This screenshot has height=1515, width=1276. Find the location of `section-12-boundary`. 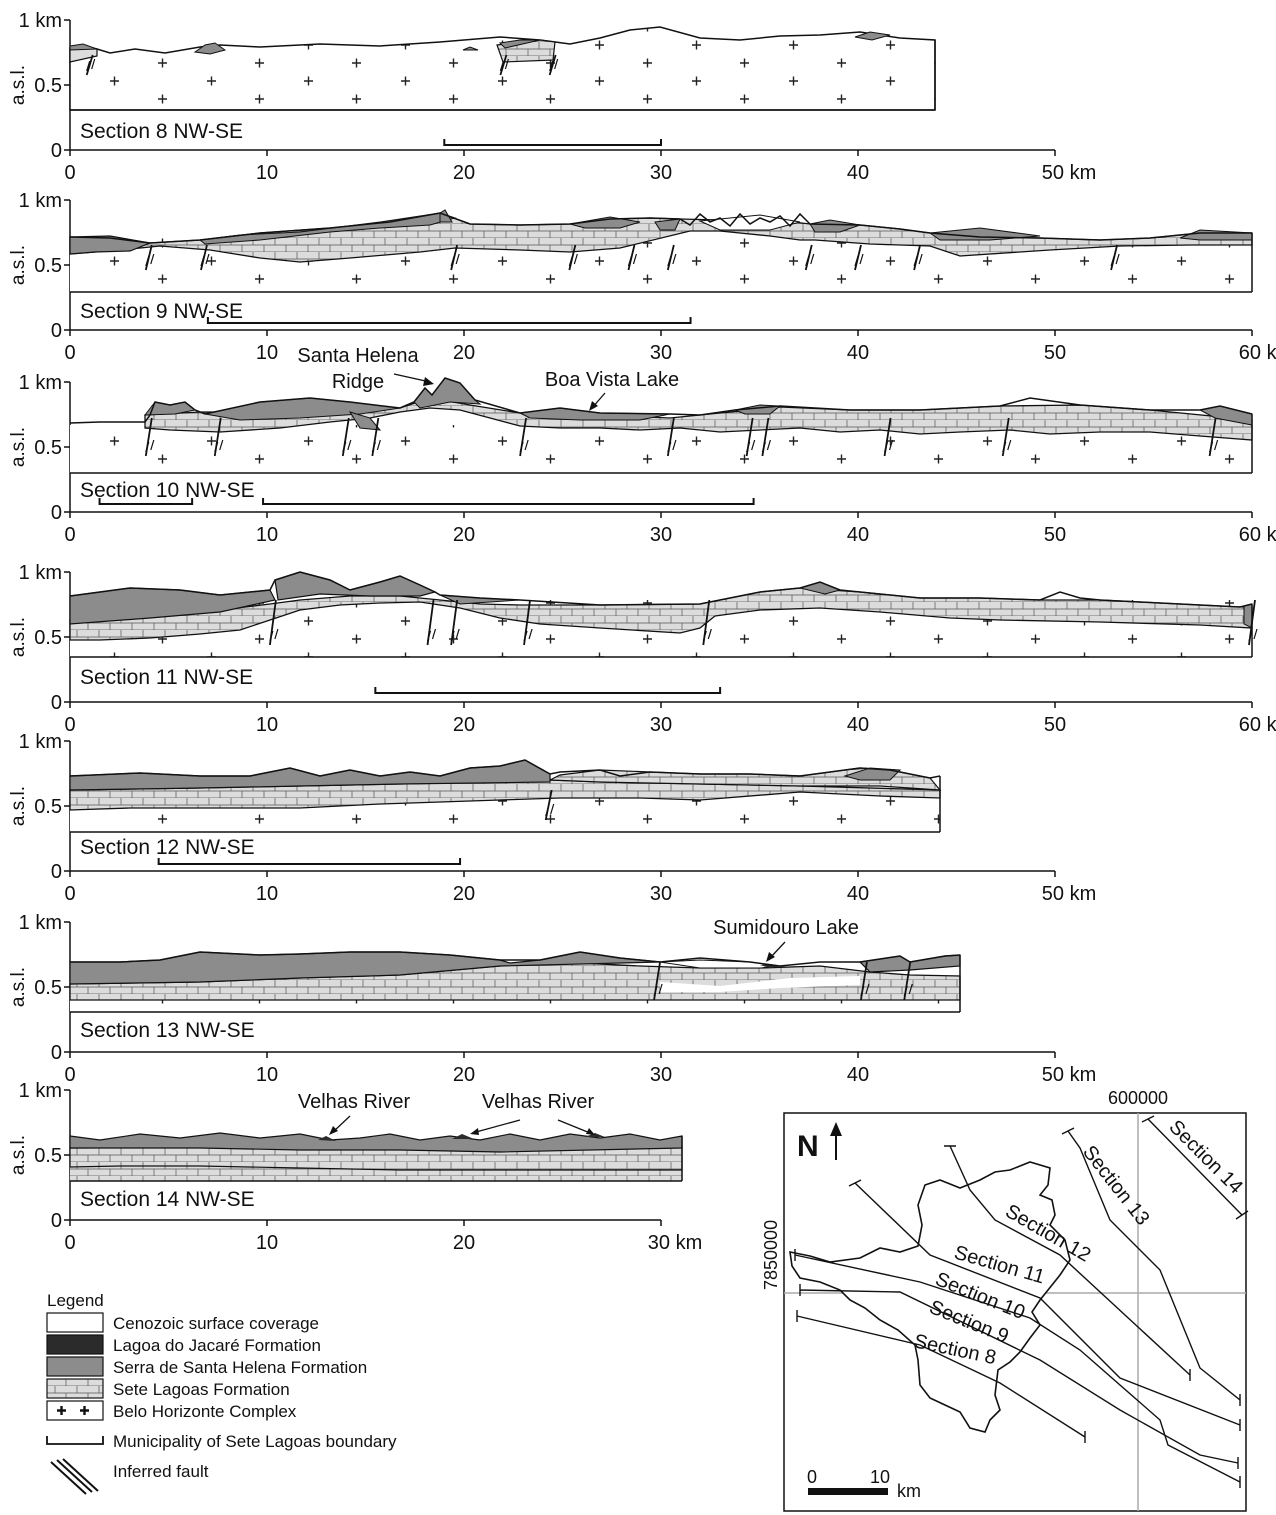

section-12-boundary is located at coordinates (309, 861).